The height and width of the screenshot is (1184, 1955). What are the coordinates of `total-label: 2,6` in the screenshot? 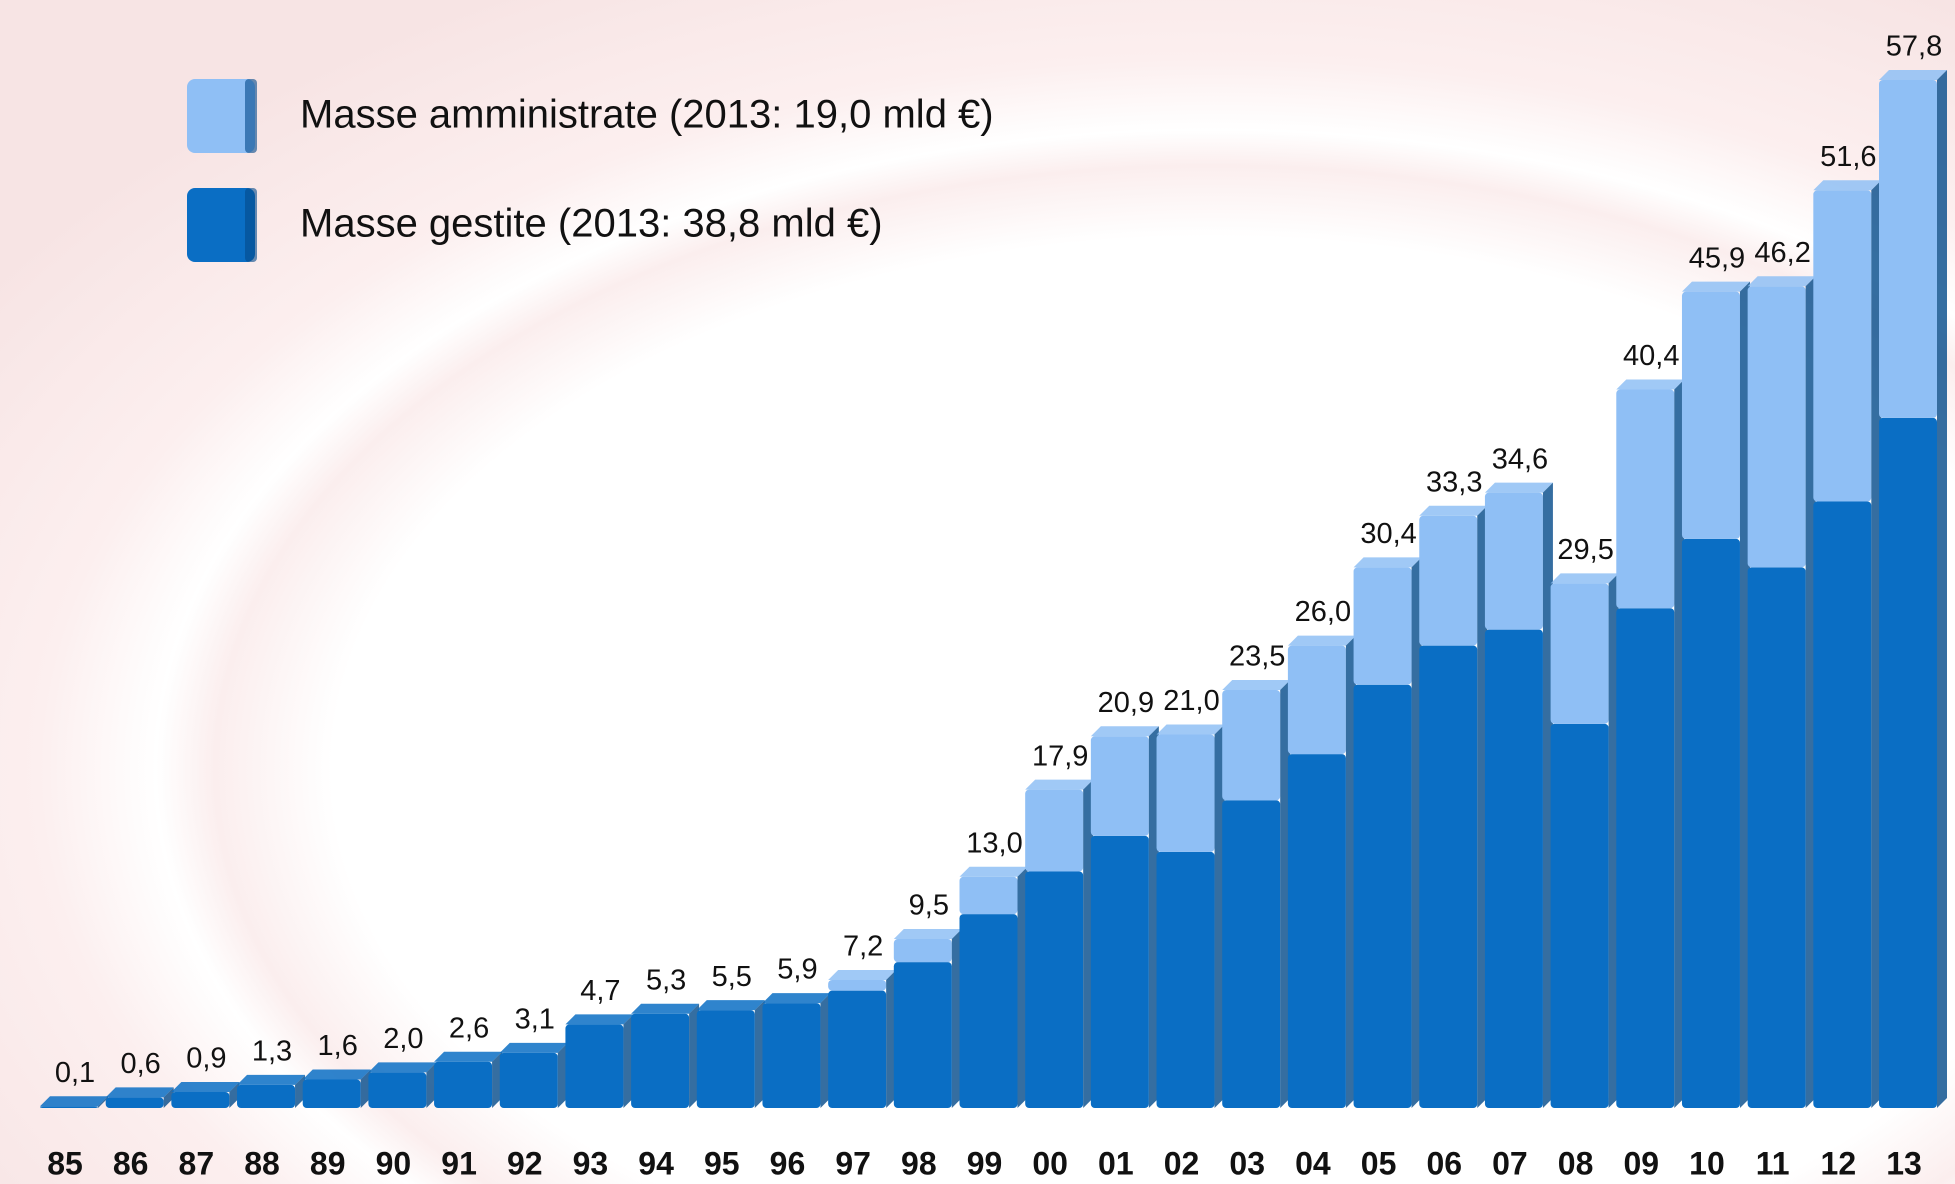 It's located at (469, 1028).